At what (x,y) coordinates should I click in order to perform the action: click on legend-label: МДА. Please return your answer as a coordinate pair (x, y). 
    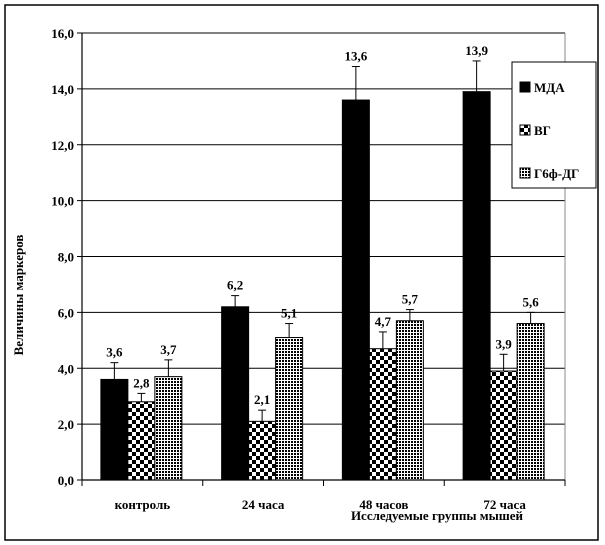
    Looking at the image, I should click on (549, 87).